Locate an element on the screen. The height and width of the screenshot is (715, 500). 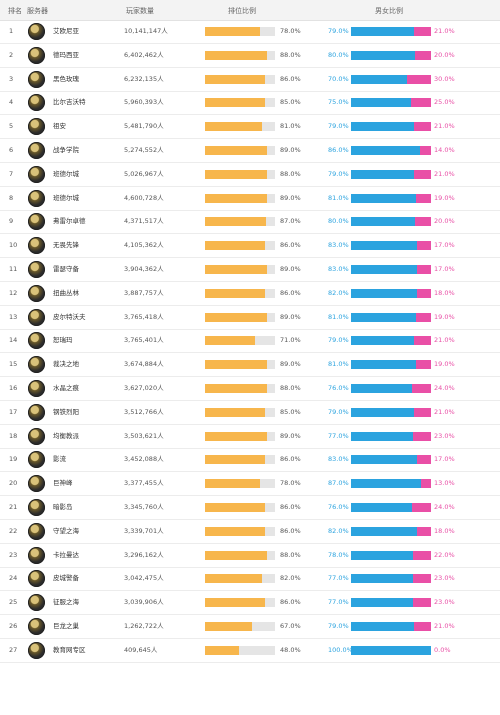
server-name: 弗雷尔卓德 is located at coordinates (69, 221).